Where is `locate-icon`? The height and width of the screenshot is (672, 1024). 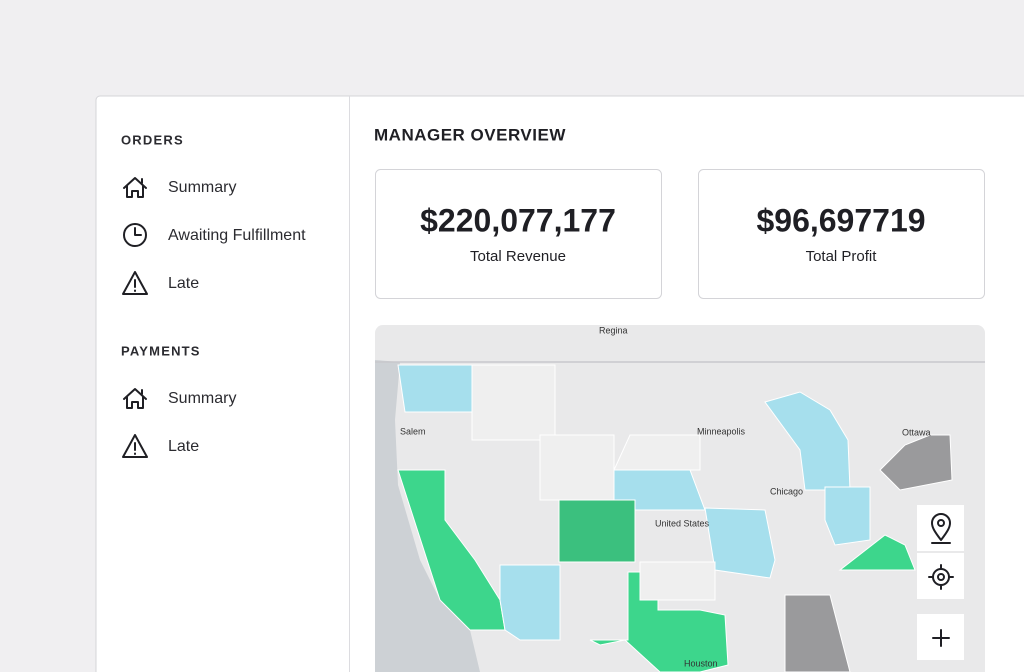
locate-icon is located at coordinates (941, 577).